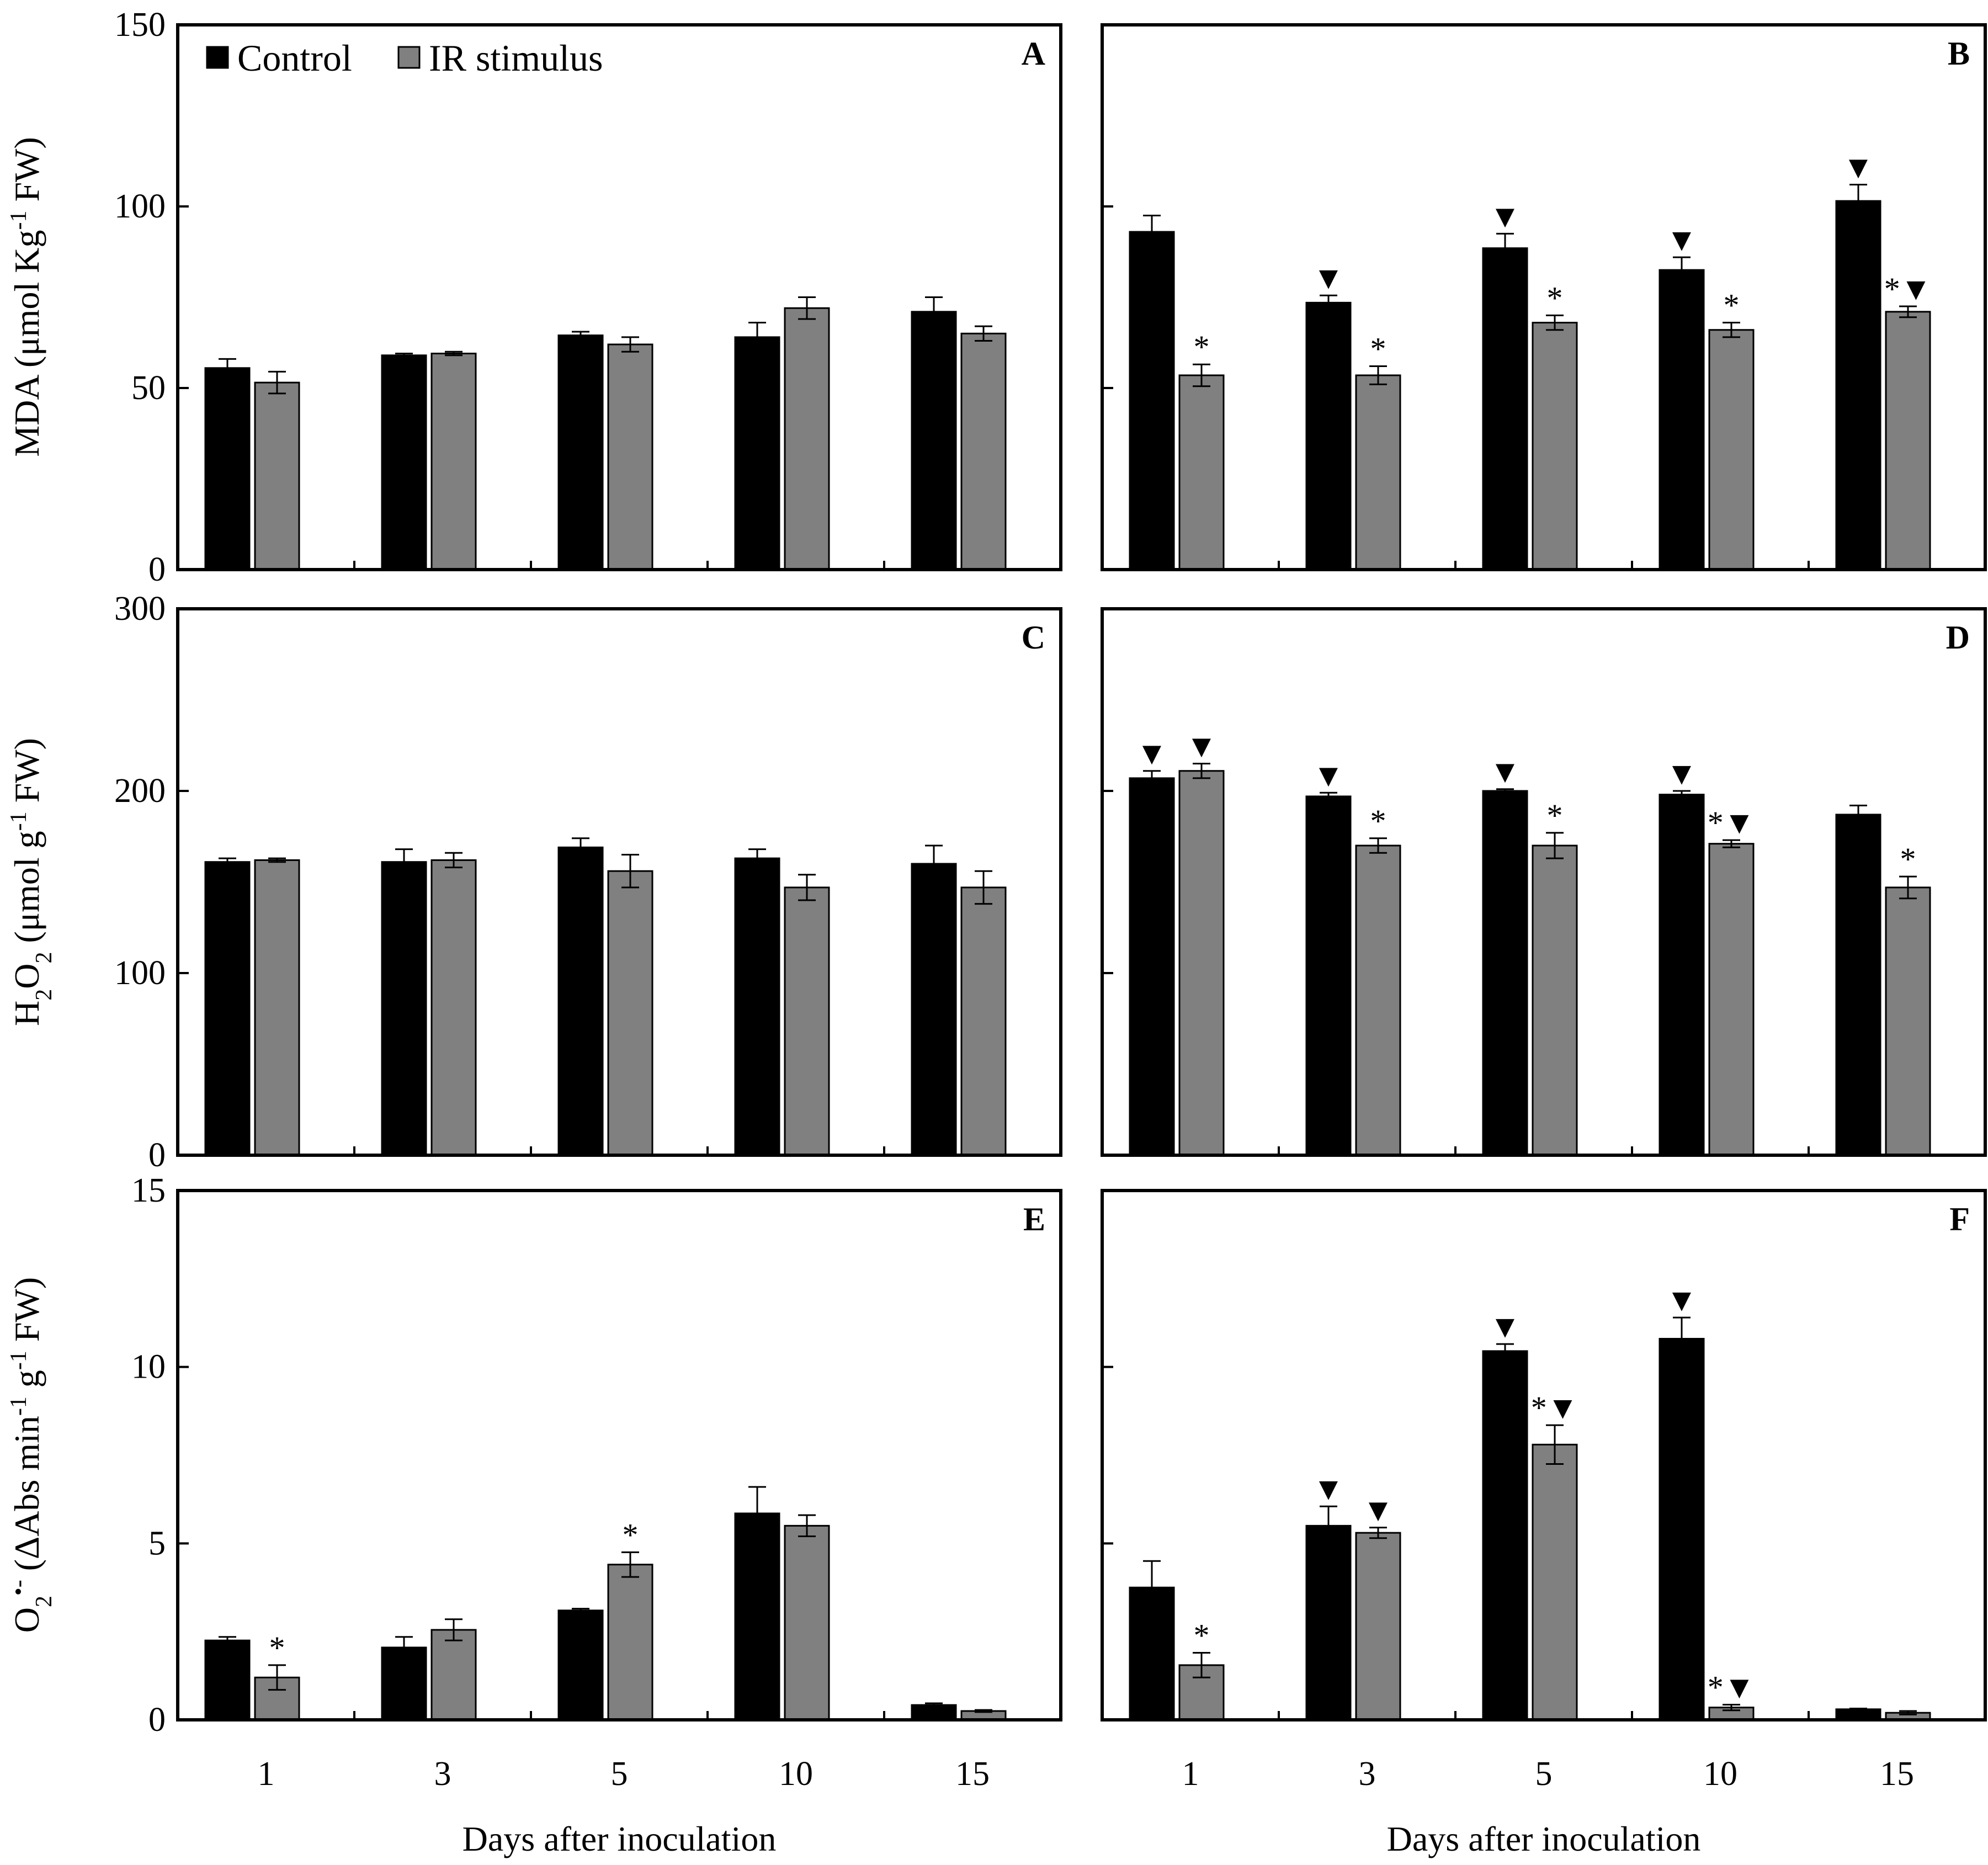 Image resolution: width=1988 pixels, height=1865 pixels. Describe the element at coordinates (26, 297) in the screenshot. I see `y-axis-label-mda: MDA (μmol Kg-1 FW)` at that location.